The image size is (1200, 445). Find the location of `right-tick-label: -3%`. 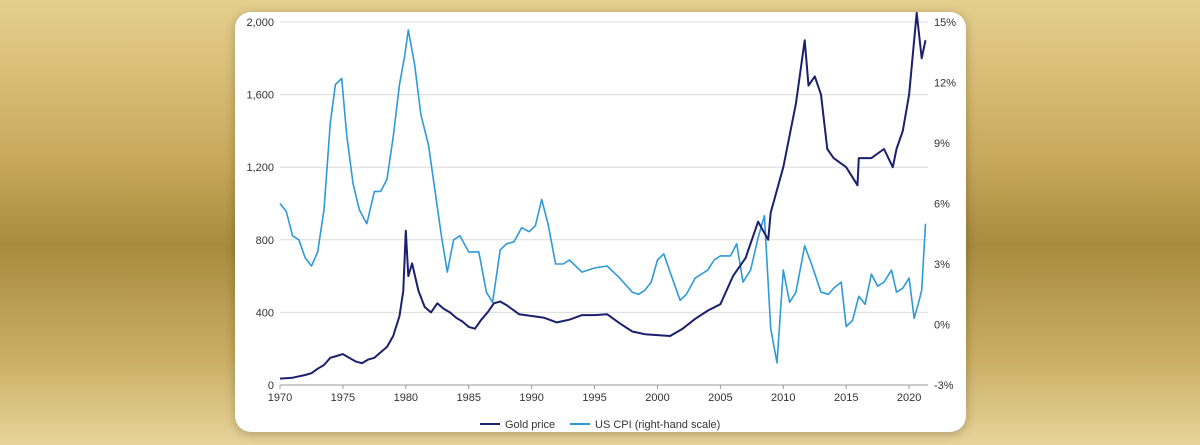

right-tick-label: -3% is located at coordinates (944, 386).